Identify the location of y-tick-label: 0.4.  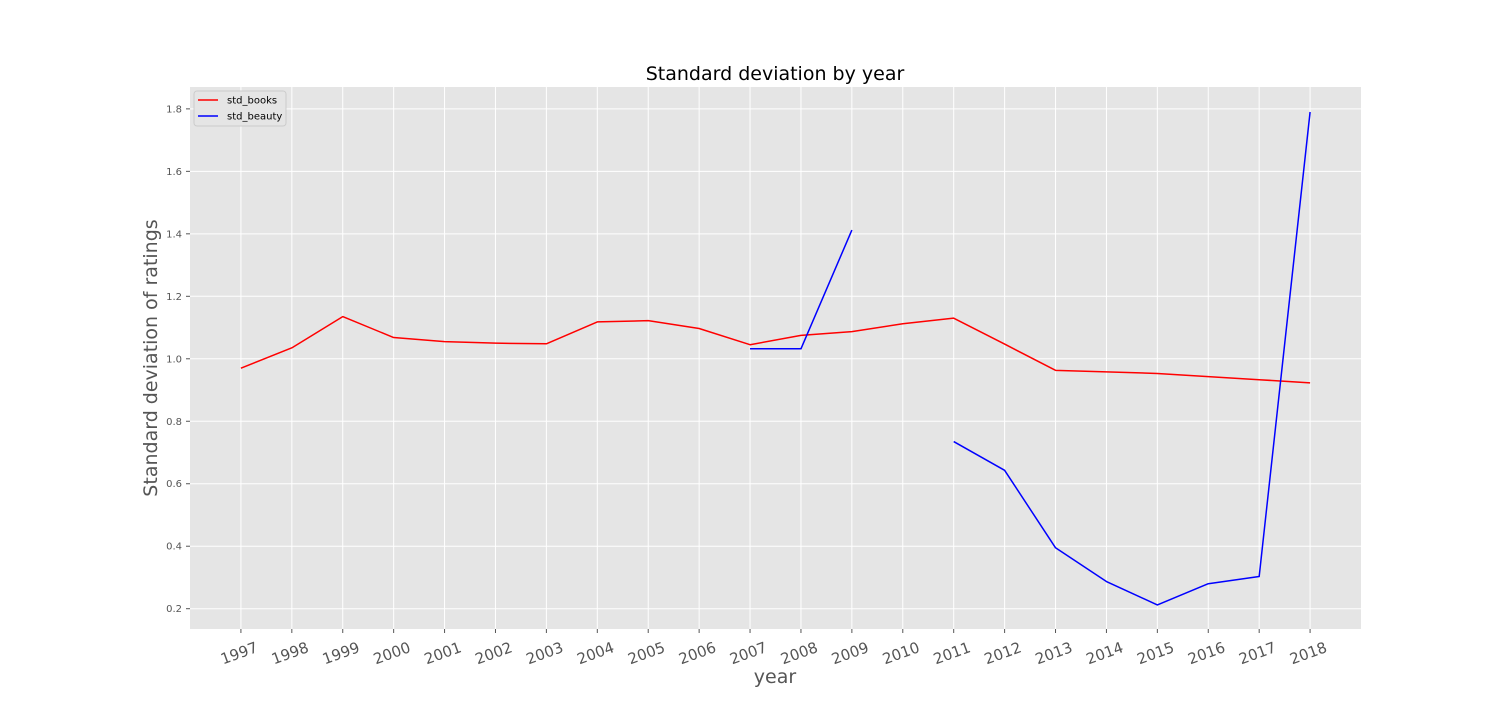
(174, 547).